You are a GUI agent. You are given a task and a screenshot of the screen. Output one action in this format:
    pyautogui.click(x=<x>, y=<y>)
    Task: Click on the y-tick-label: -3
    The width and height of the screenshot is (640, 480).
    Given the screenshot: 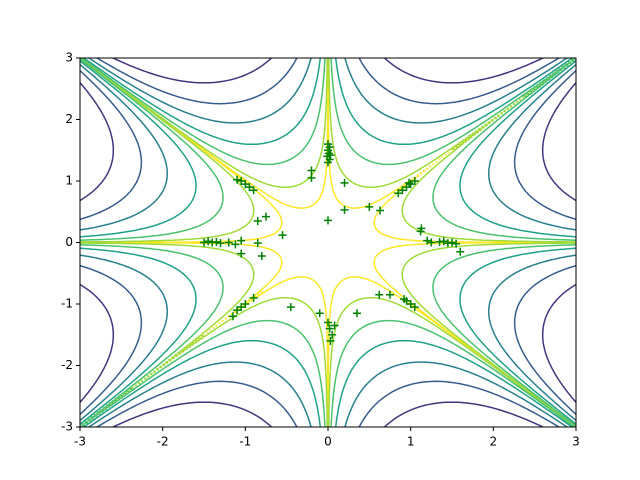 What is the action you would take?
    pyautogui.click(x=67, y=427)
    